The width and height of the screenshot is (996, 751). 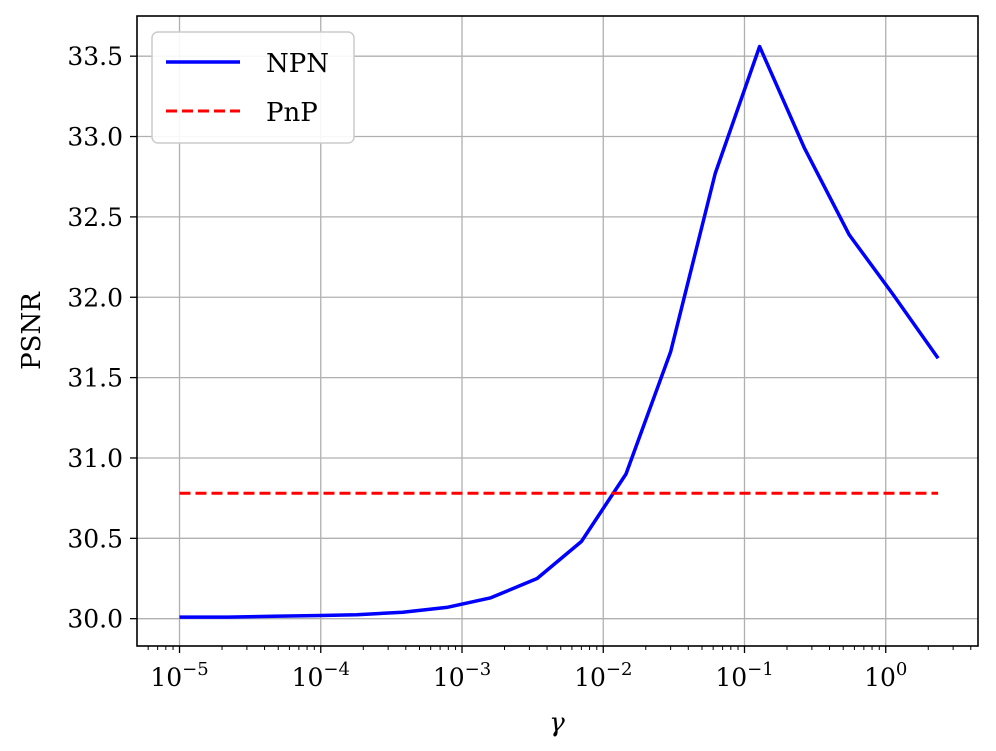 What do you see at coordinates (557, 723) in the screenshot?
I see `x-axis-title: γ` at bounding box center [557, 723].